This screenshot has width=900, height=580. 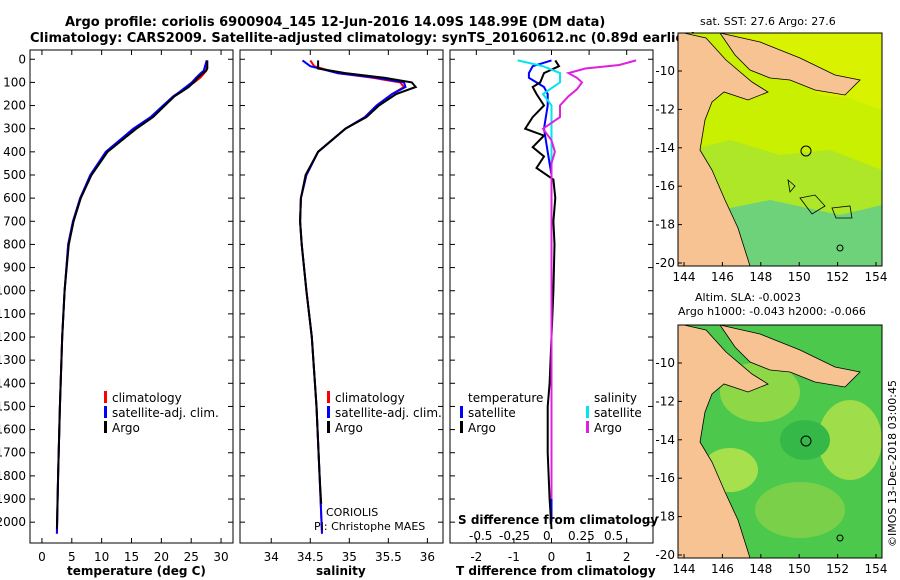 What do you see at coordinates (806, 151) in the screenshot?
I see `profile-location-marker` at bounding box center [806, 151].